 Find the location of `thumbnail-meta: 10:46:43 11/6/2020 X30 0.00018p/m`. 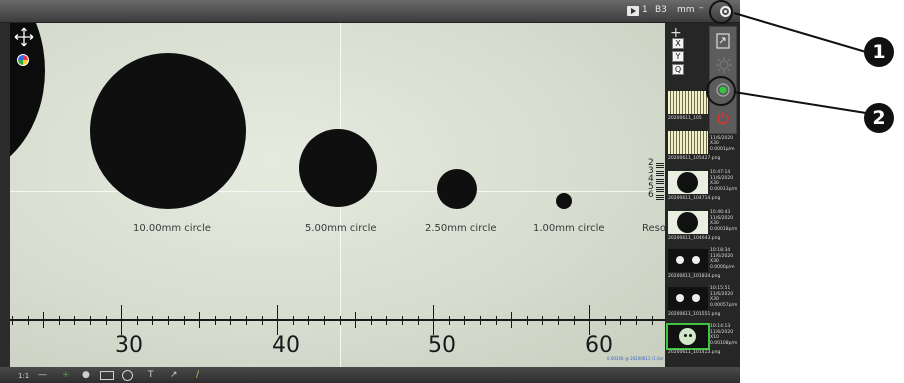

thumbnail-meta: 10:46:43 11/6/2020 X30 0.00018p/m is located at coordinates (724, 221).